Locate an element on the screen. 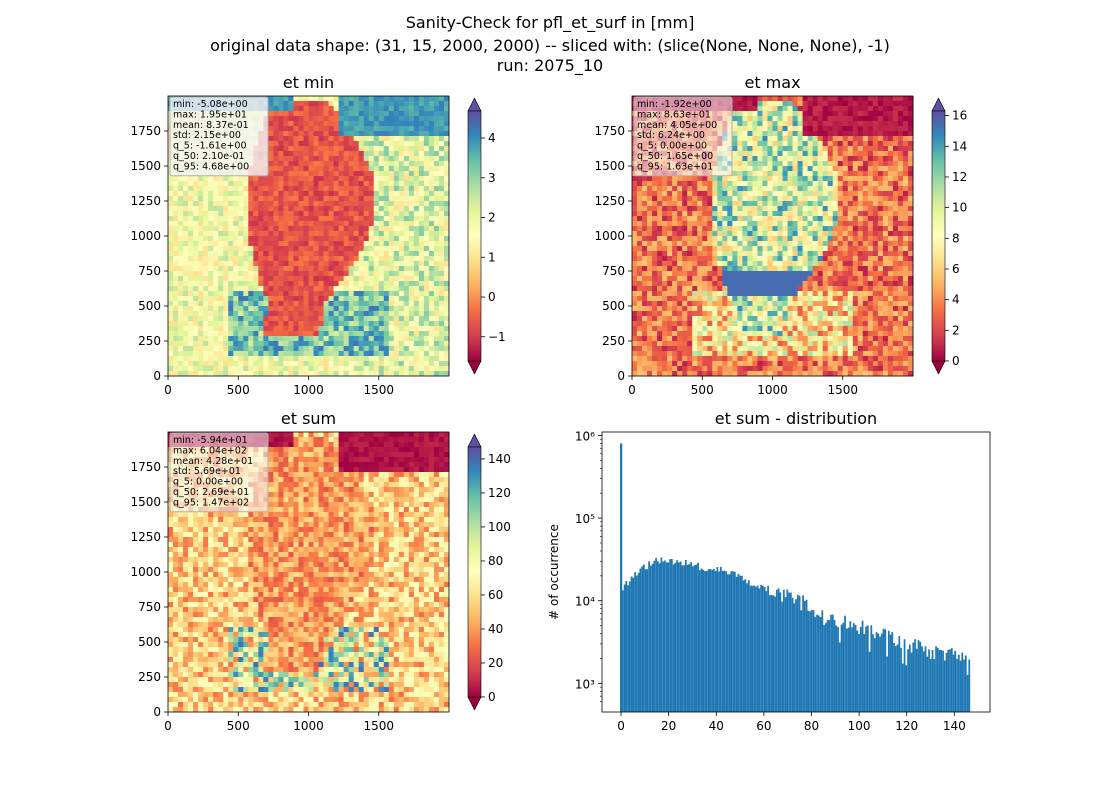 The image size is (1100, 800). histogram-ytick-label: 10⁵ is located at coordinates (585, 519).